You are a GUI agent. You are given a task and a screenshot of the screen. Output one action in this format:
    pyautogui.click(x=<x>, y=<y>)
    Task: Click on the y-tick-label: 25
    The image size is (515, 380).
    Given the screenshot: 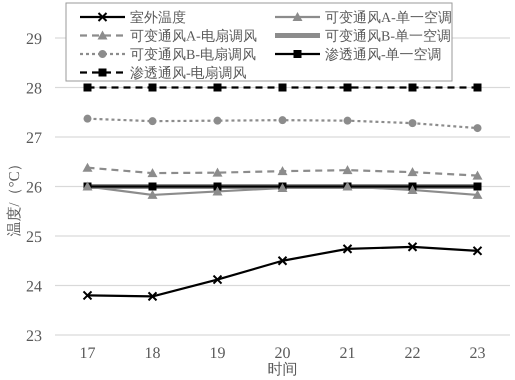 What is the action you would take?
    pyautogui.click(x=34, y=237)
    